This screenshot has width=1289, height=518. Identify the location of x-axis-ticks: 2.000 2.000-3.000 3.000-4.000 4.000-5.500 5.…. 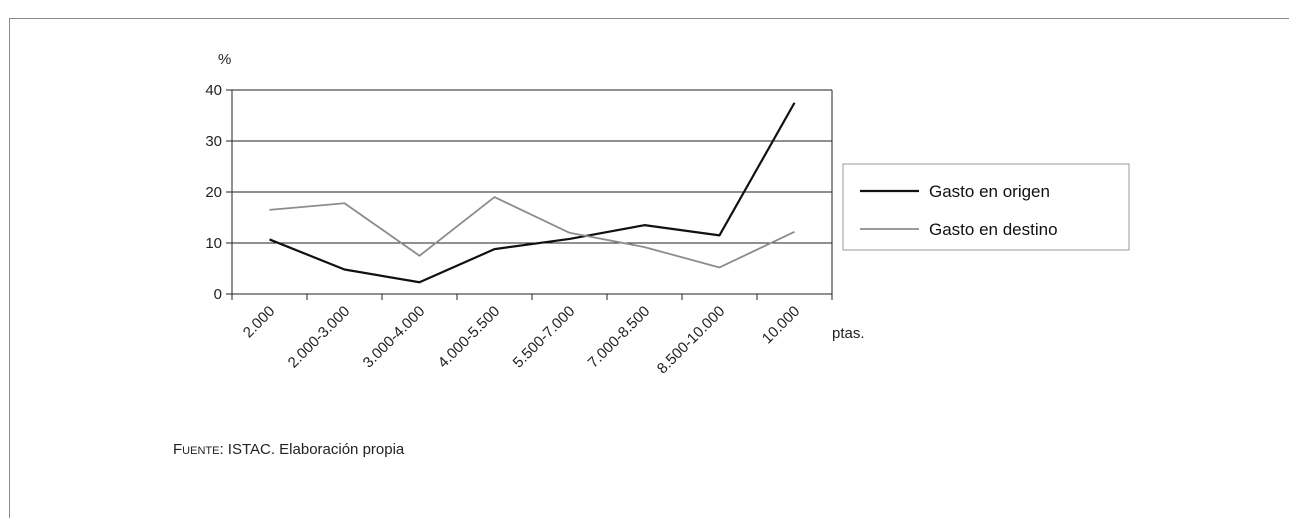
(532, 336).